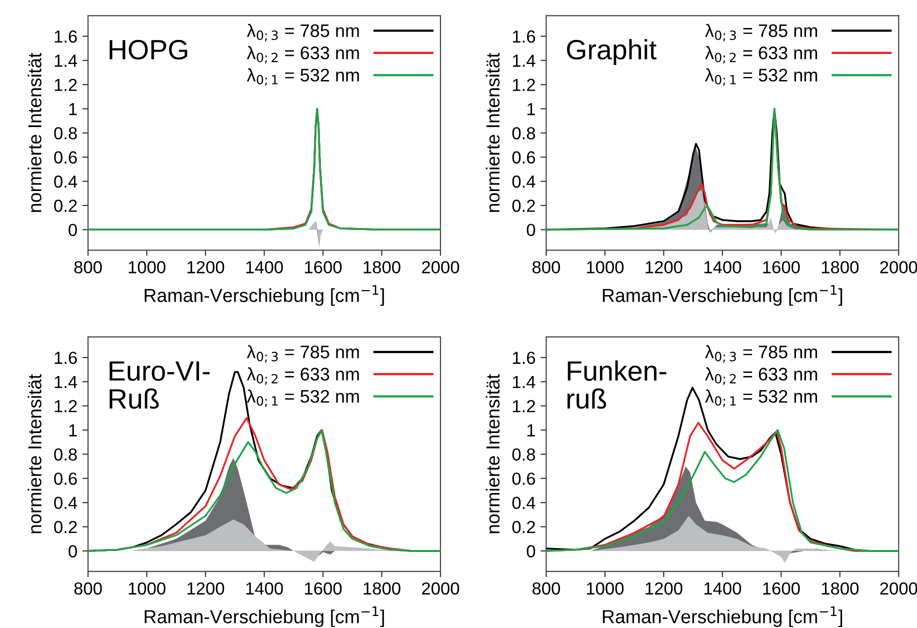 This screenshot has width=917, height=628. What do you see at coordinates (616, 384) in the screenshot?
I see `text: Funken- ruß` at bounding box center [616, 384].